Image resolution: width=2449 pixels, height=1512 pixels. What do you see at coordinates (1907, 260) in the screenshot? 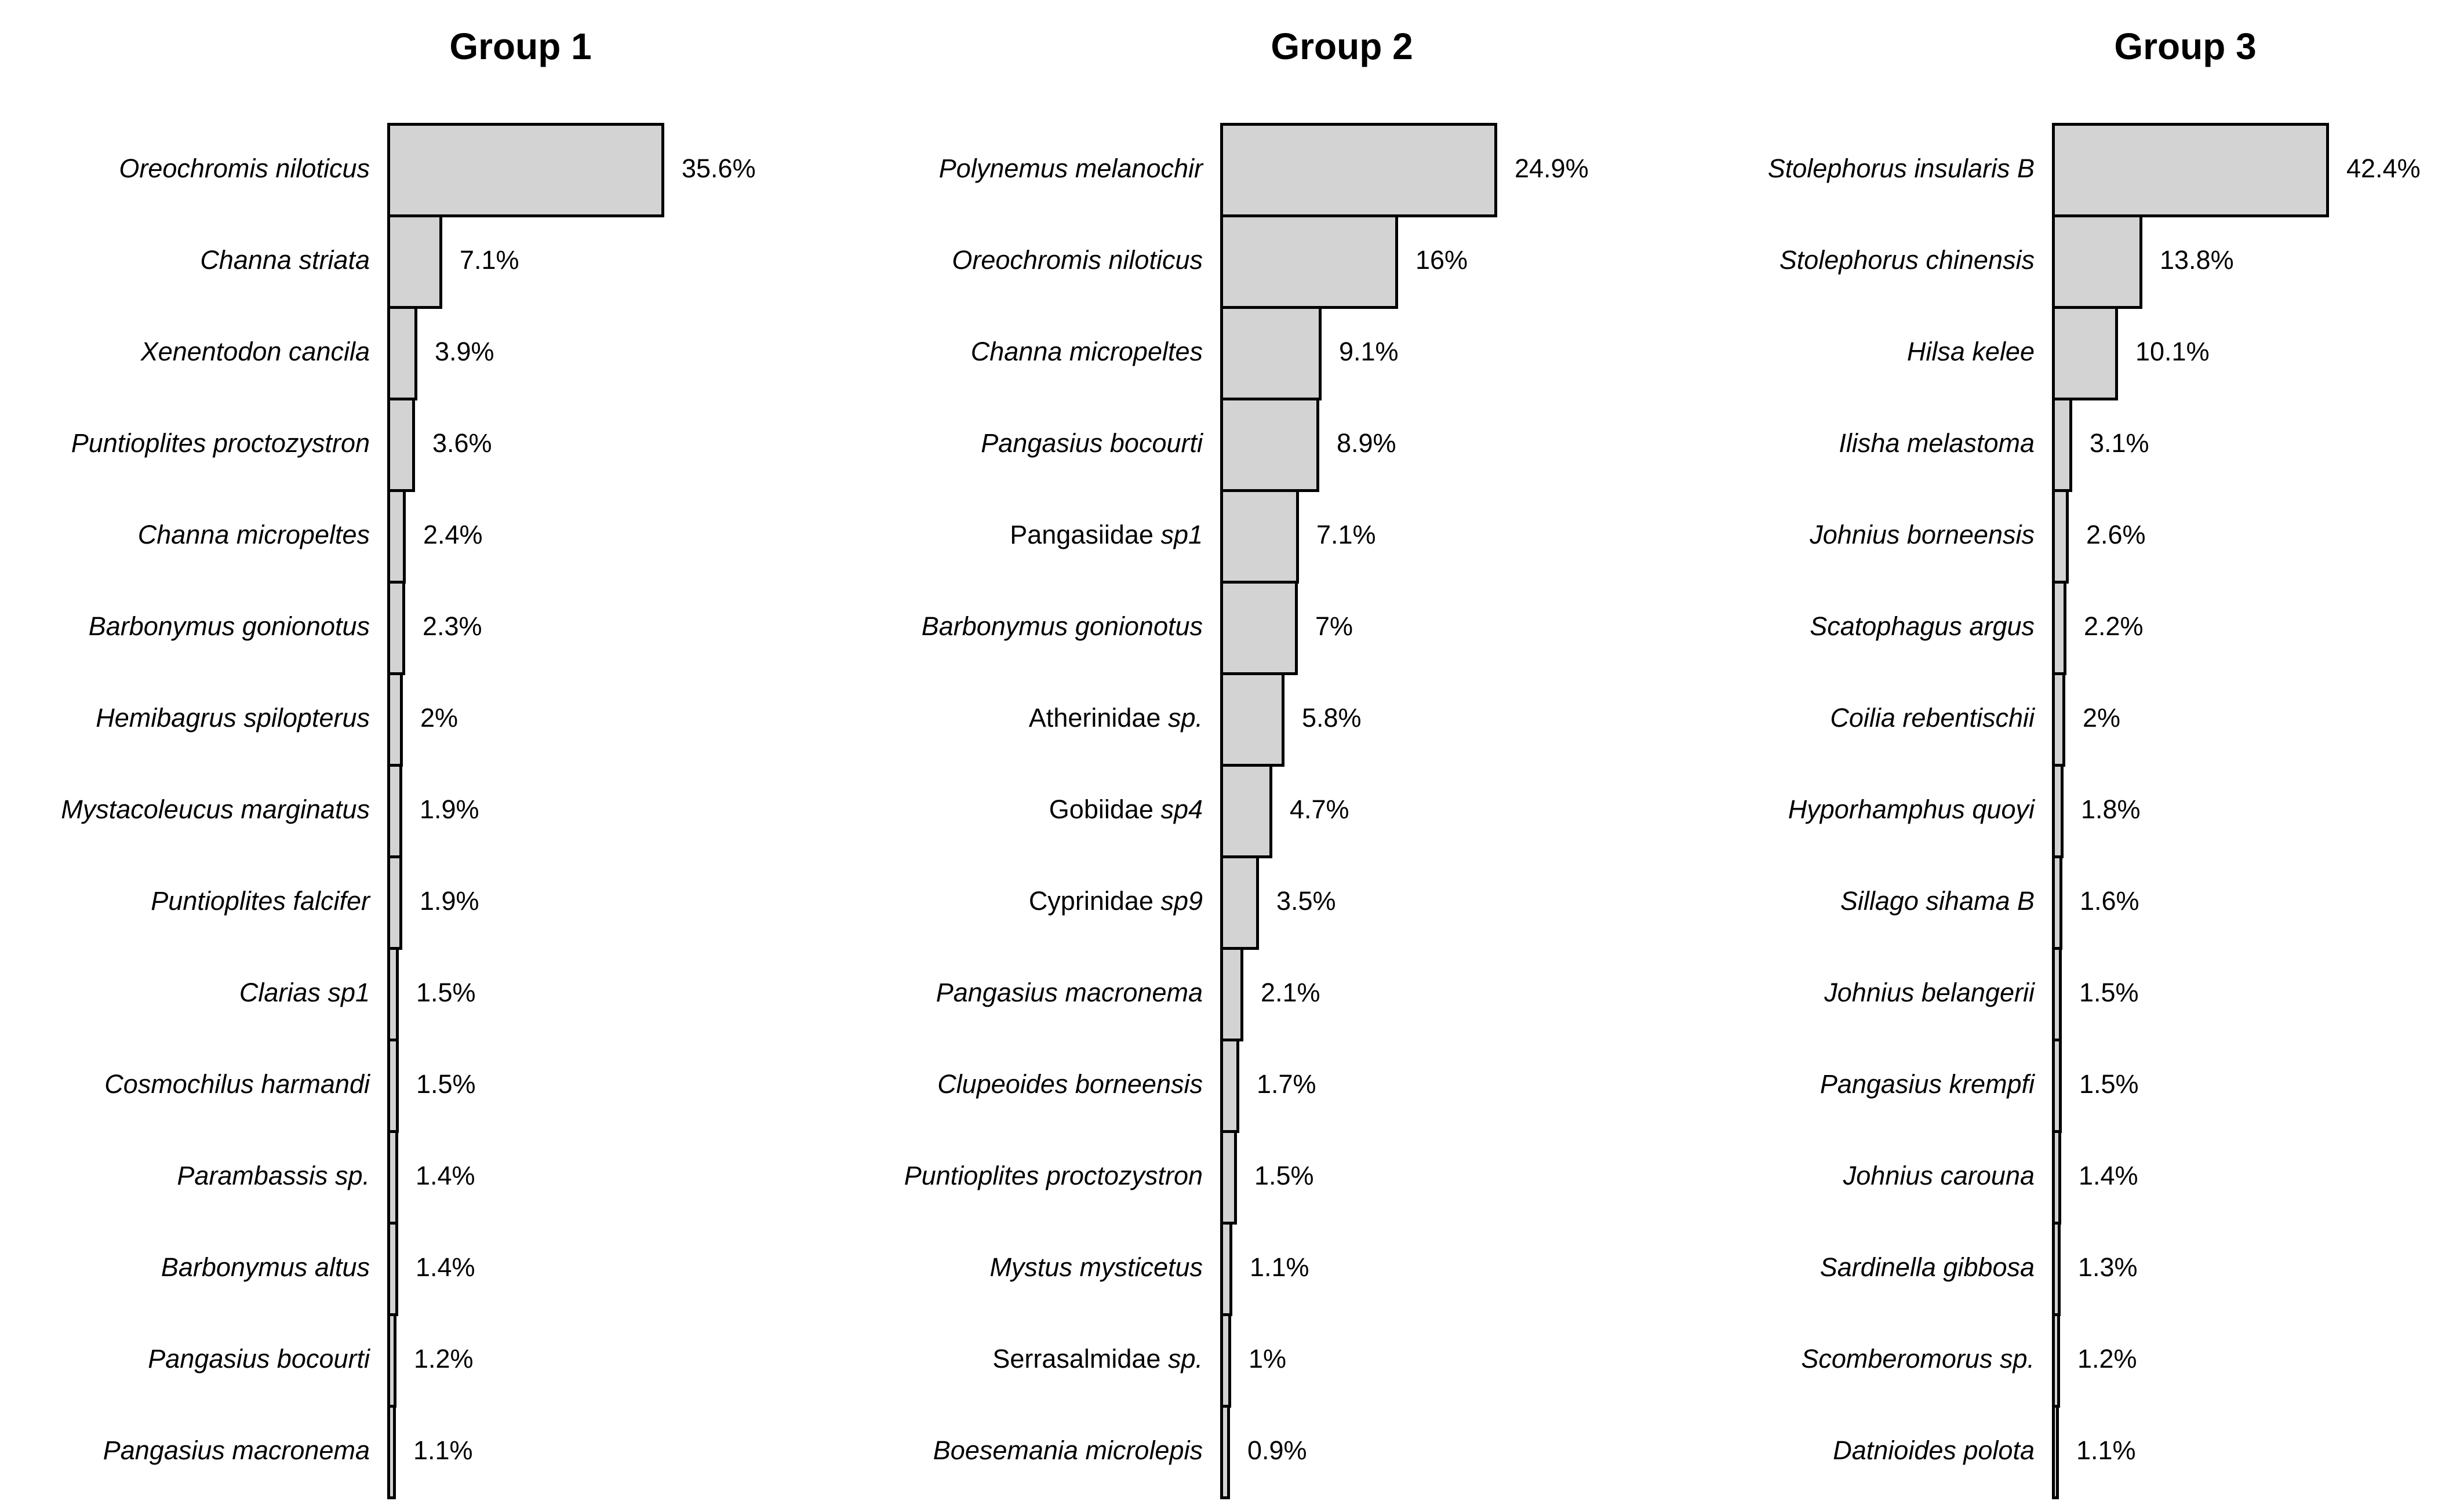
I see `species-label-italic-part: Stolephorus chinensis` at bounding box center [1907, 260].